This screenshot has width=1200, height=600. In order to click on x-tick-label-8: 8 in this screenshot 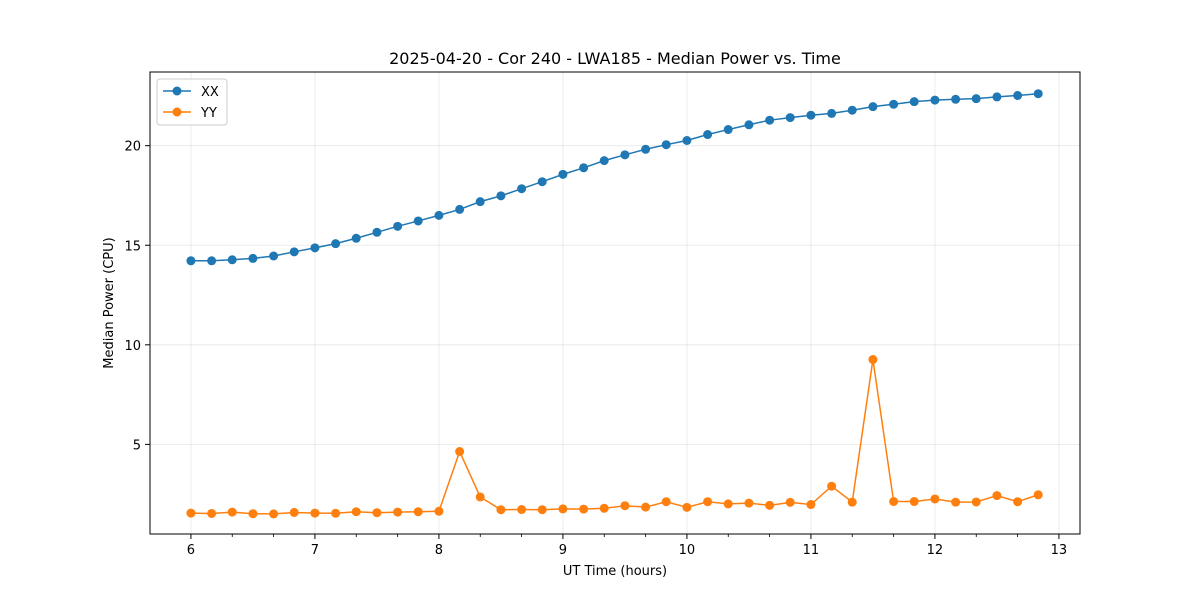, I will do `click(439, 550)`.